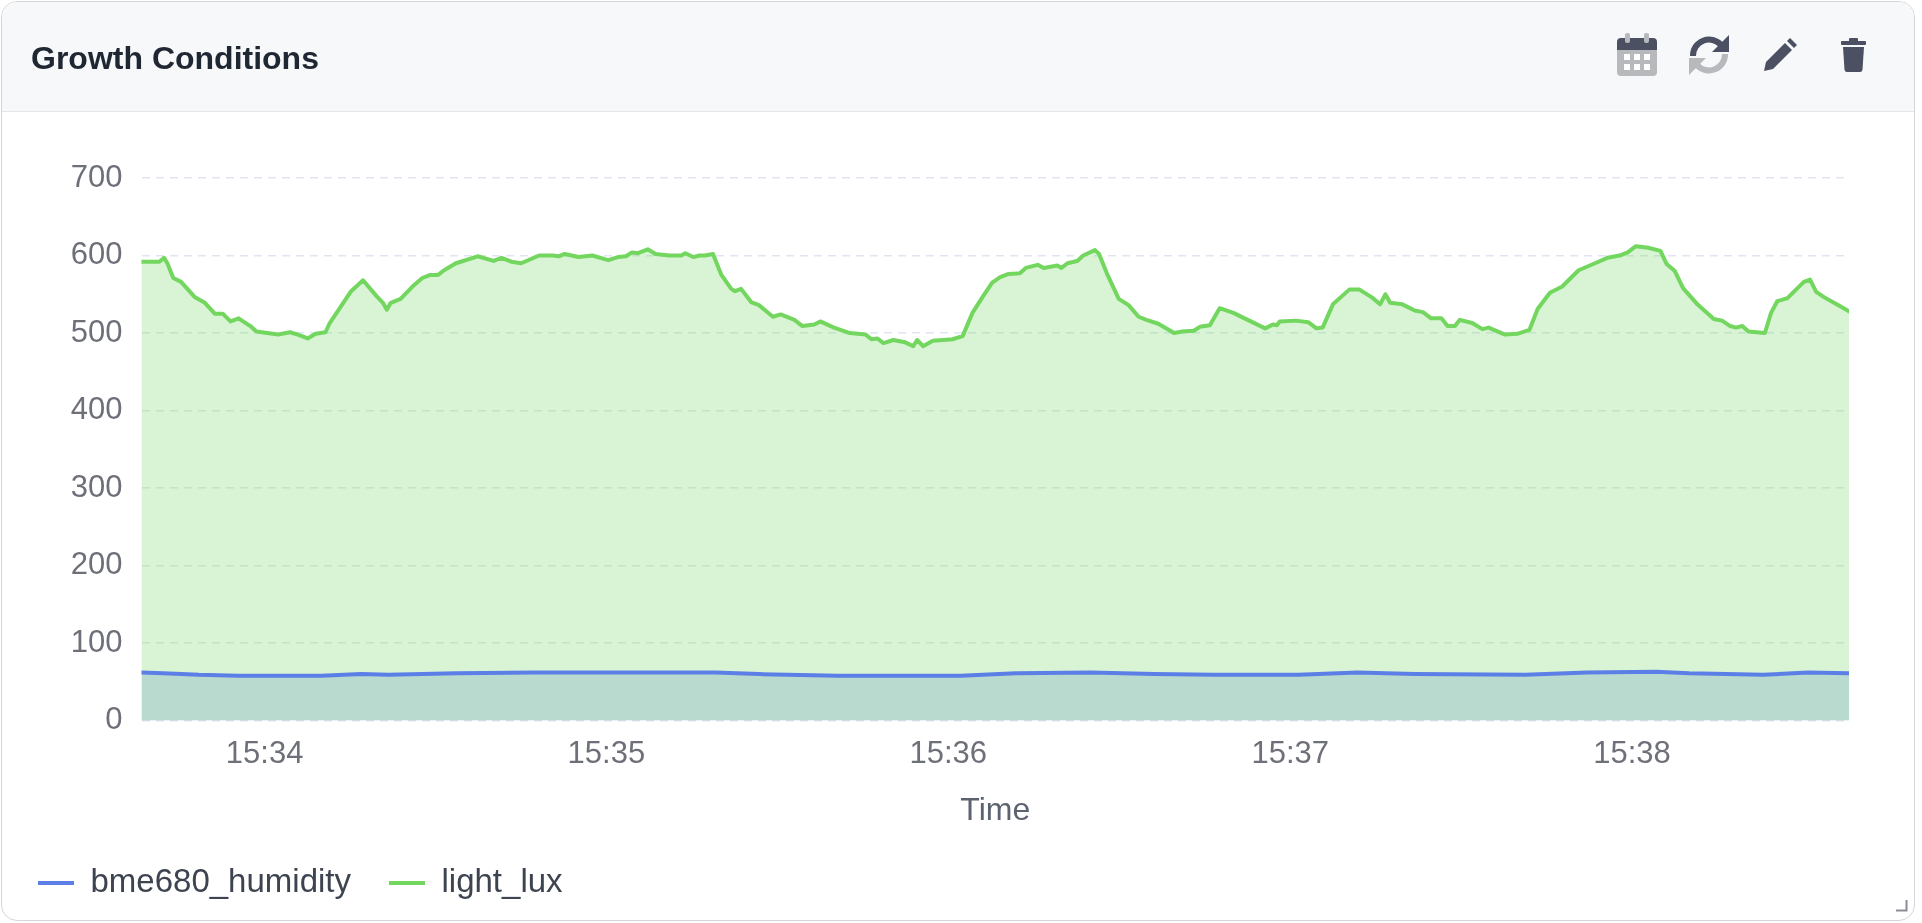 The image size is (1922, 923). Describe the element at coordinates (96, 409) in the screenshot. I see `y-tick-label: 400` at that location.